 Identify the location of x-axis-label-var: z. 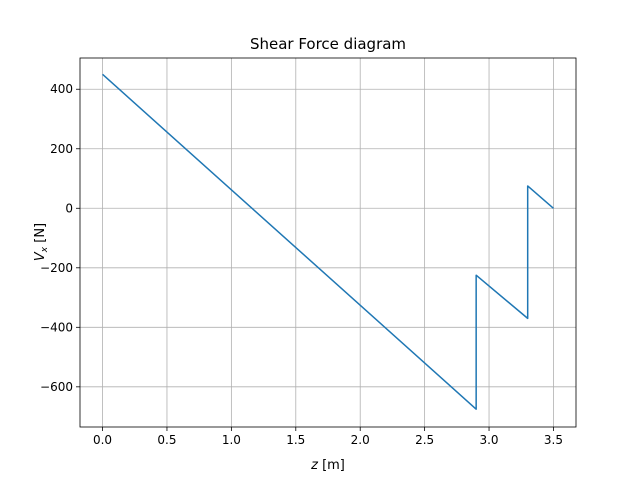
(314, 465).